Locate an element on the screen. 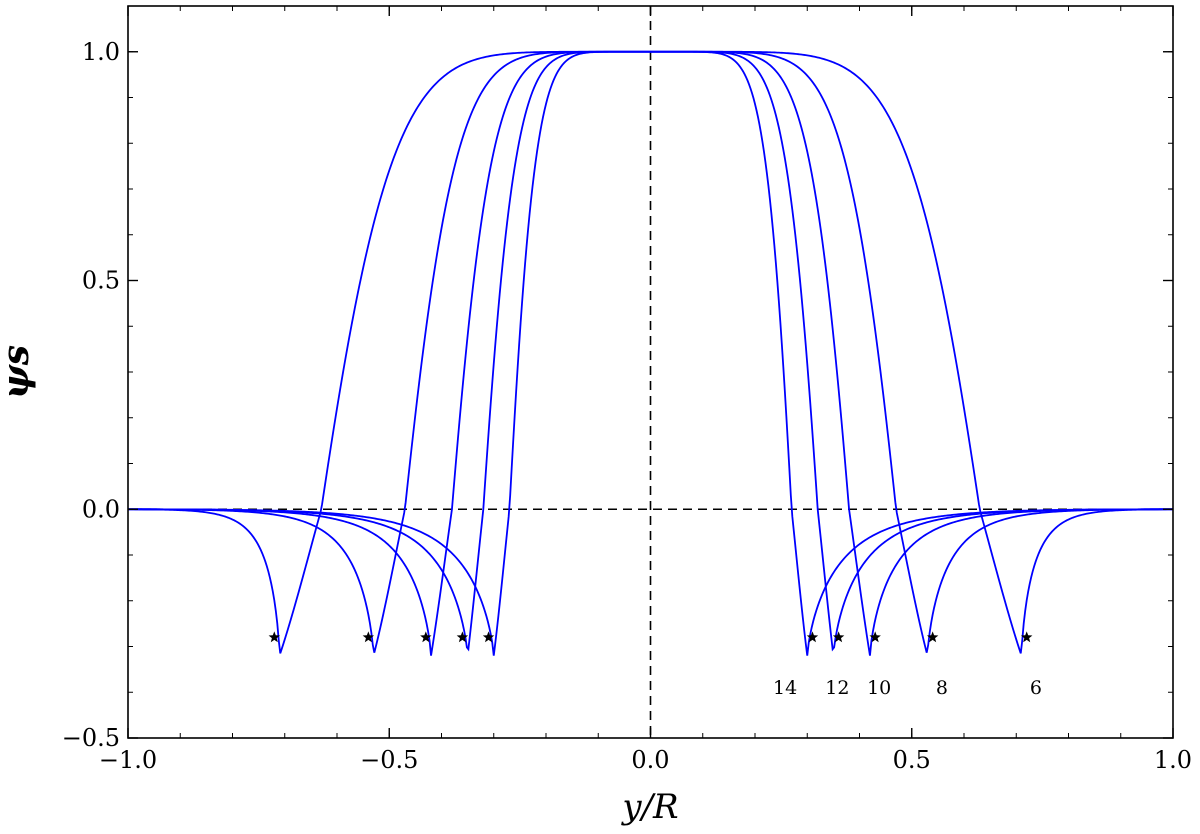 This screenshot has width=1200, height=834. minimum-markers is located at coordinates (650, 637).